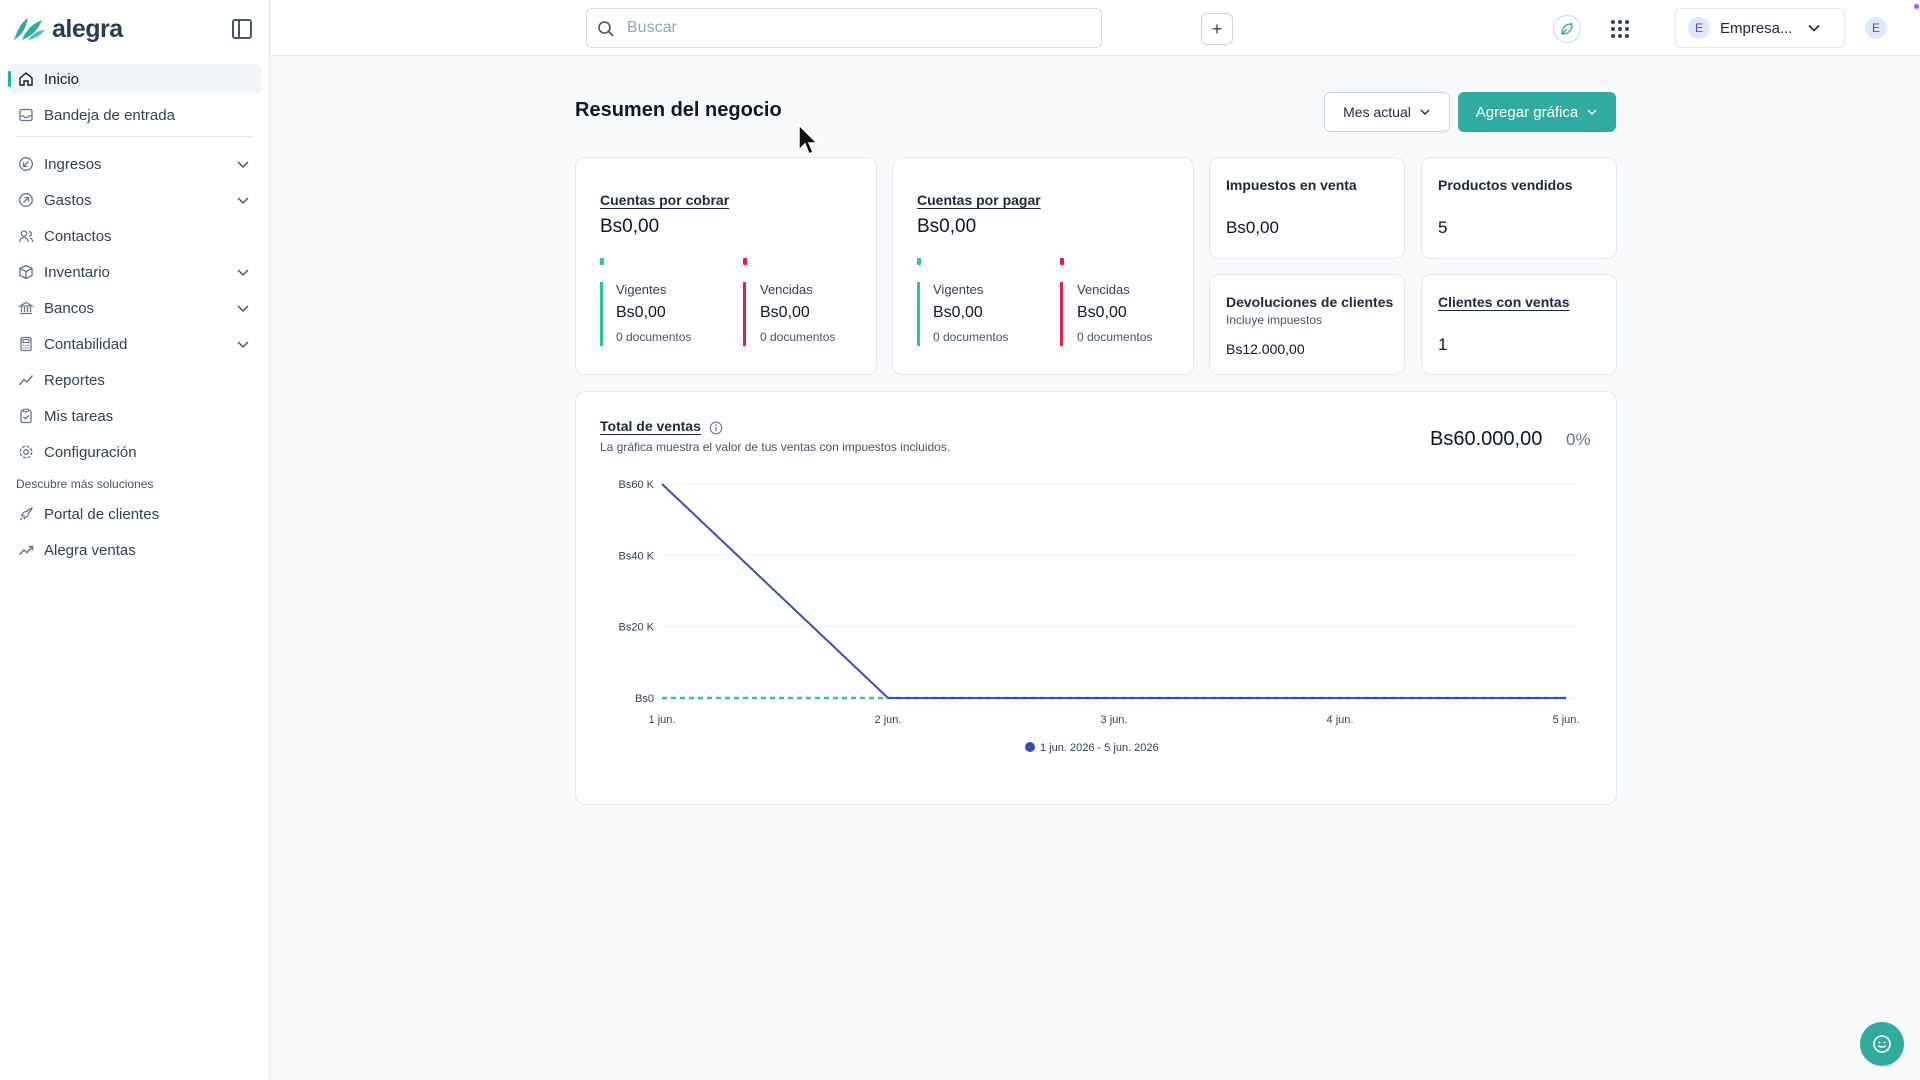 This screenshot has height=1080, width=1920. I want to click on total-sales-value: Bs60.000,00, so click(1486, 439).